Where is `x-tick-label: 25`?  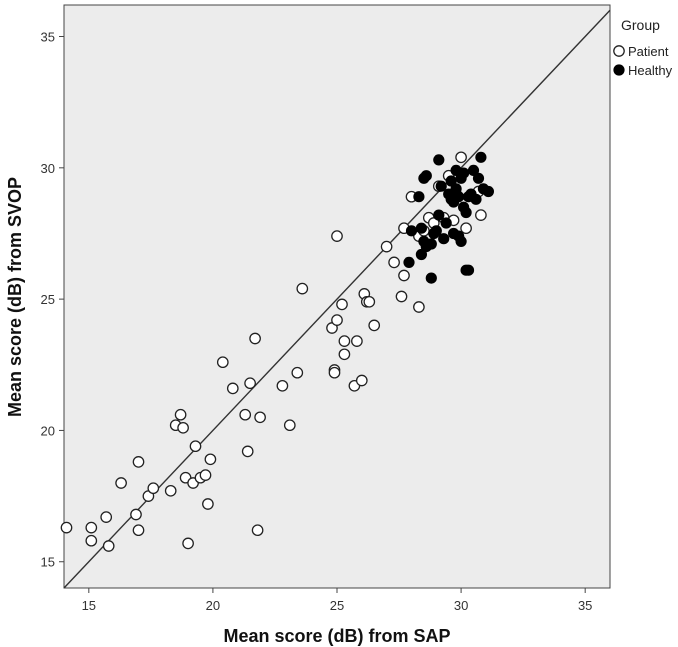 x-tick-label: 25 is located at coordinates (337, 605).